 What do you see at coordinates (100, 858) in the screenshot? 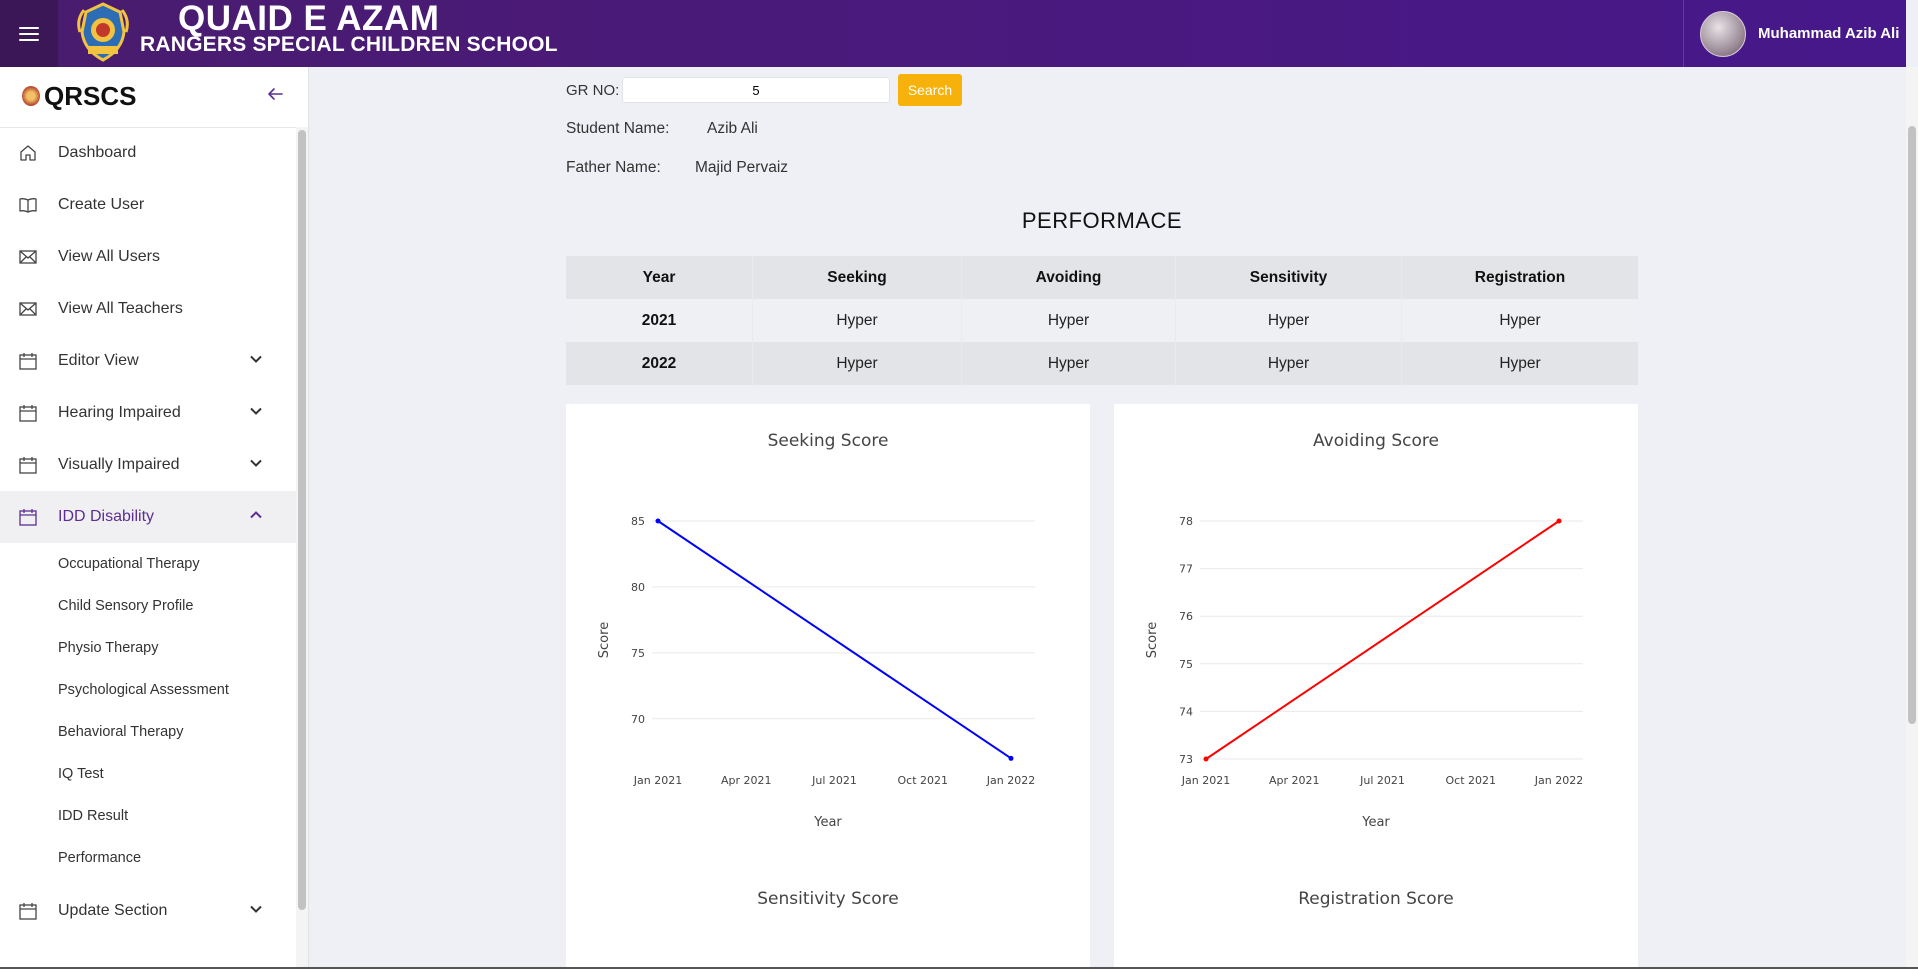
I see `submenu-item-performance: Performance` at bounding box center [100, 858].